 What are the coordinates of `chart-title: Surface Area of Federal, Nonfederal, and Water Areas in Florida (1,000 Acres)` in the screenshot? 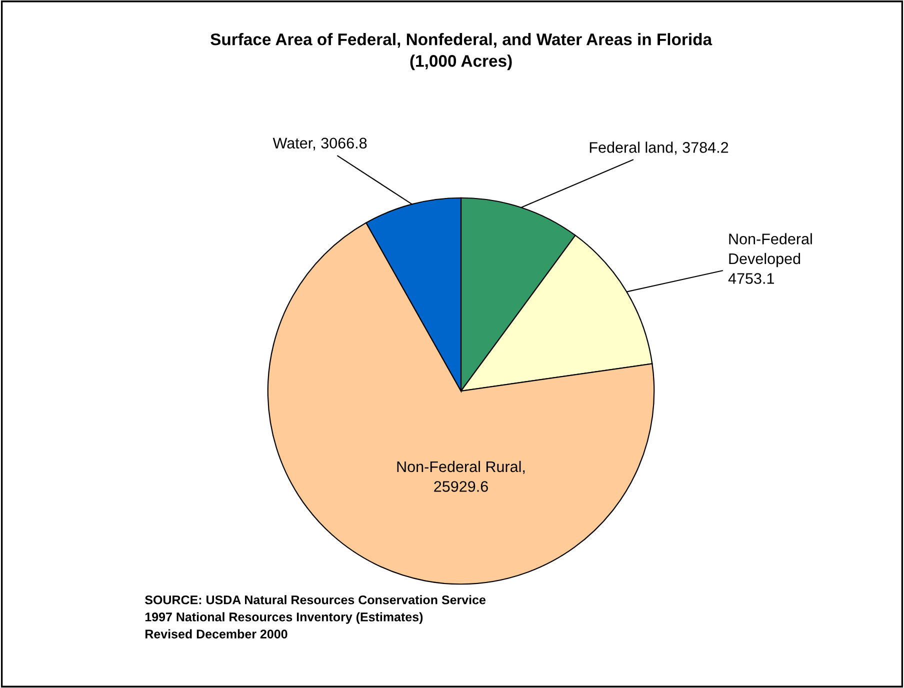 It's located at (461, 51).